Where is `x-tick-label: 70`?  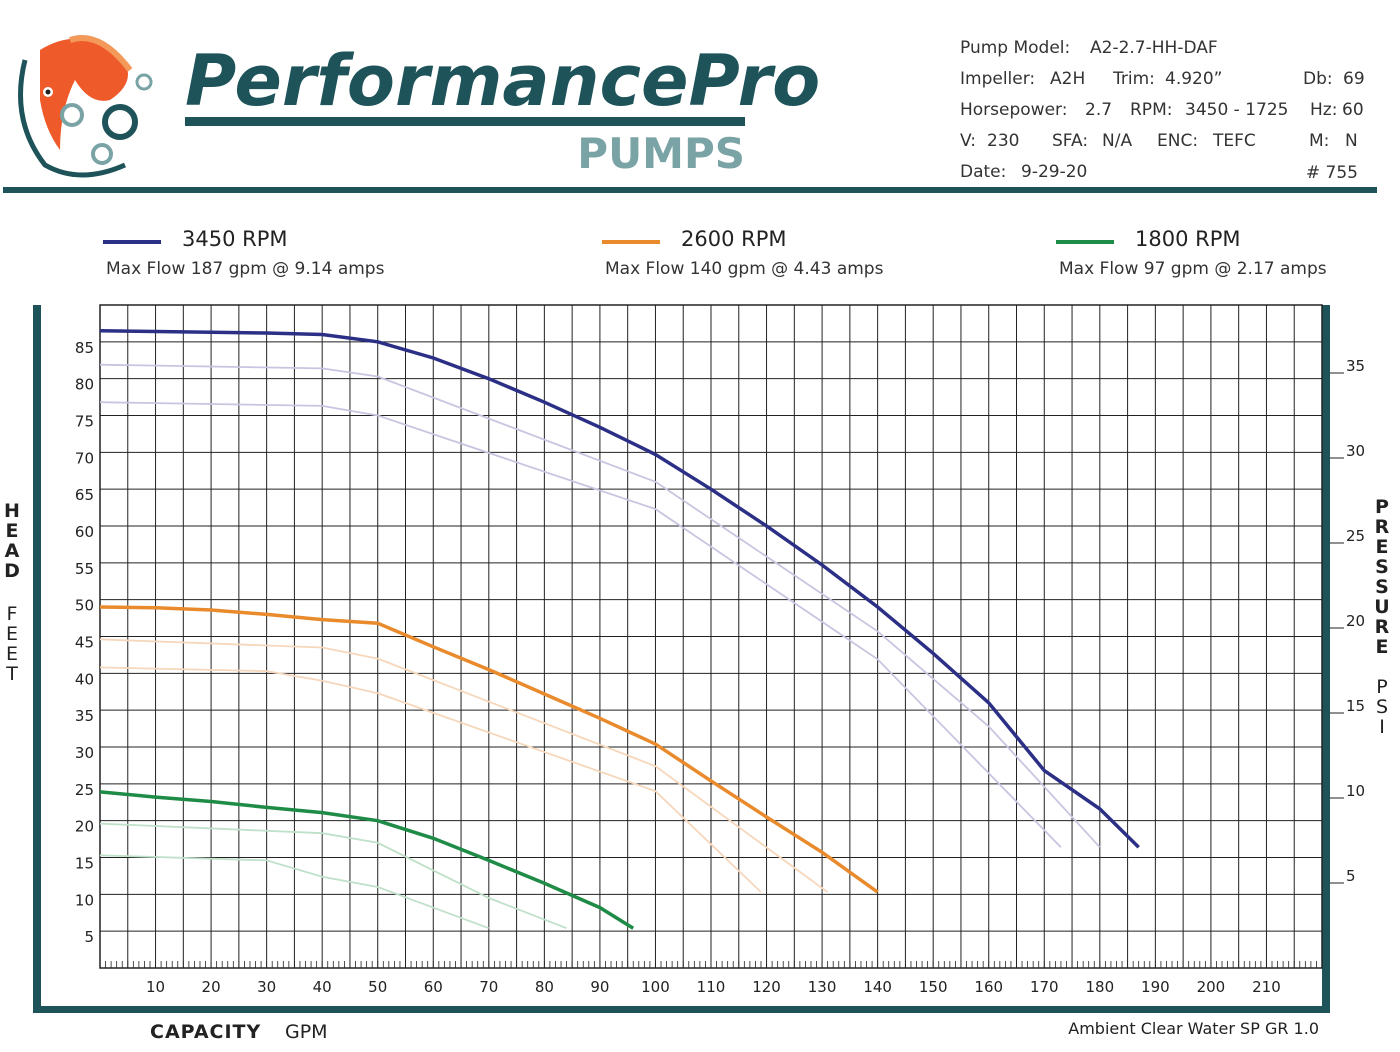 x-tick-label: 70 is located at coordinates (488, 987).